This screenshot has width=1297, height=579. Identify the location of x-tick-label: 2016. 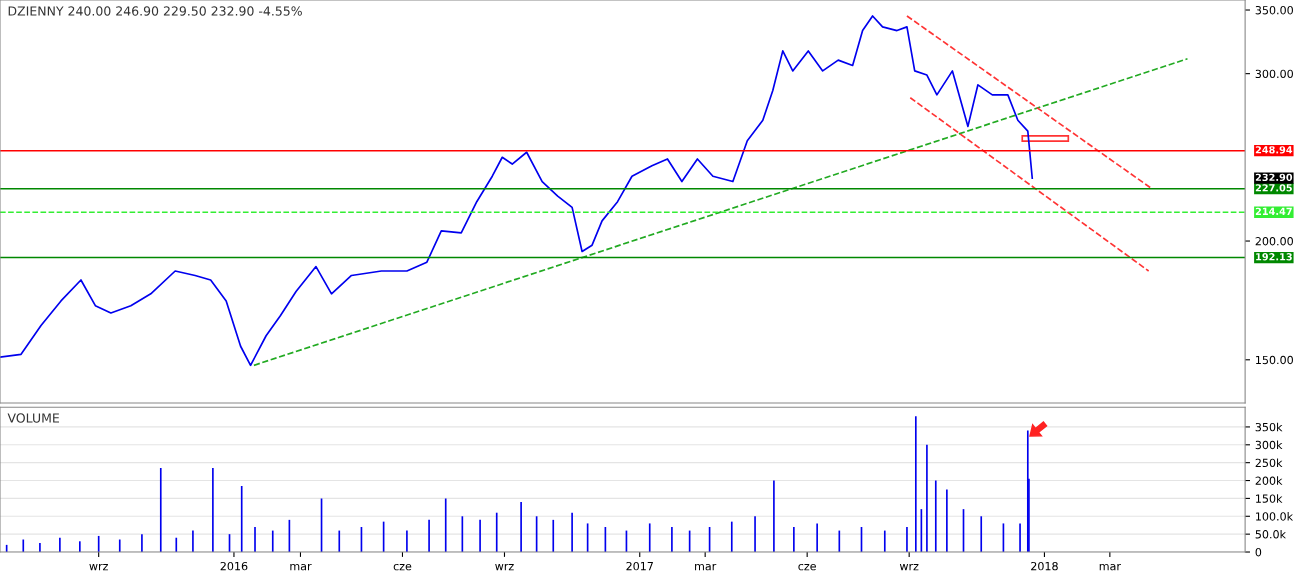
(234, 566).